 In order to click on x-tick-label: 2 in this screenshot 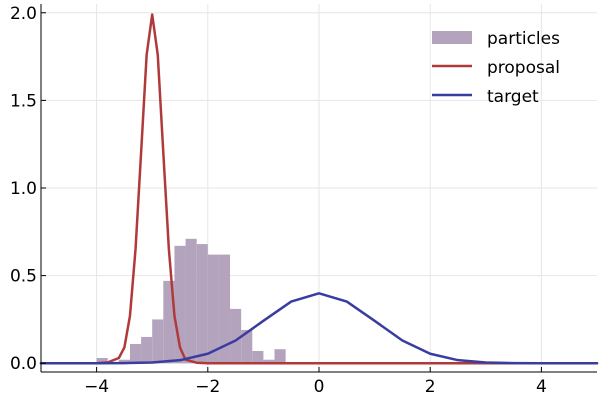, I will do `click(430, 387)`.